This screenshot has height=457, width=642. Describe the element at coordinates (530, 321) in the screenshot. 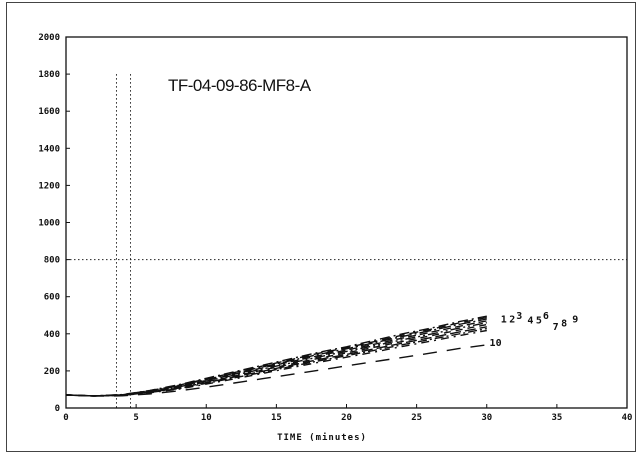

I see `curve-label-4: 4` at that location.